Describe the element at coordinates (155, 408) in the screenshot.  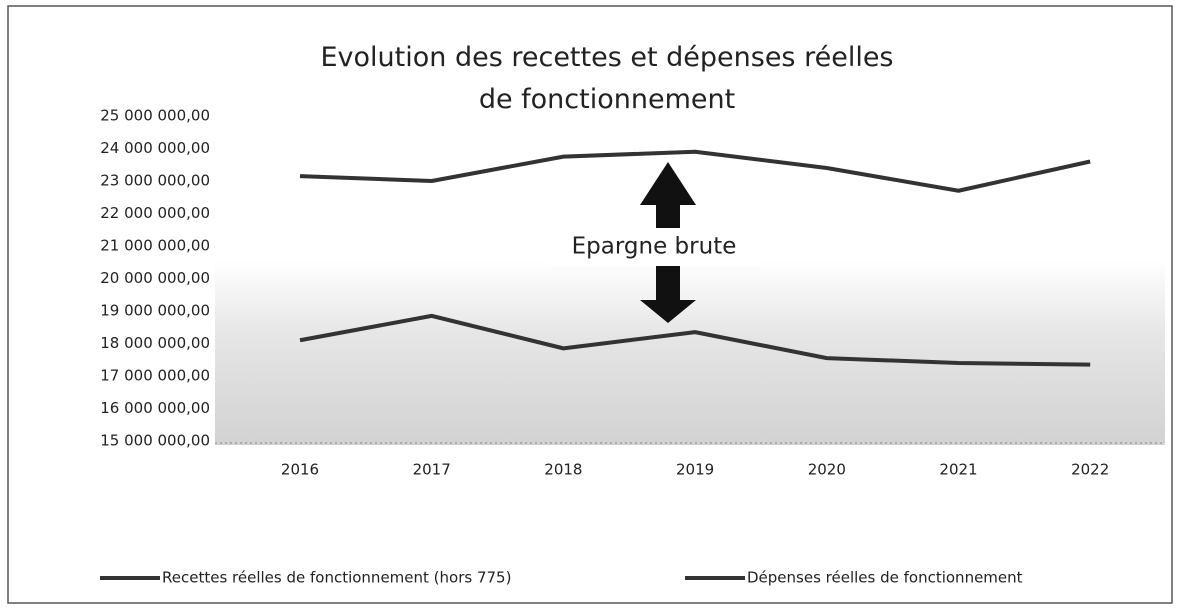
I see `y-tick-label: 16 000 000,00` at that location.